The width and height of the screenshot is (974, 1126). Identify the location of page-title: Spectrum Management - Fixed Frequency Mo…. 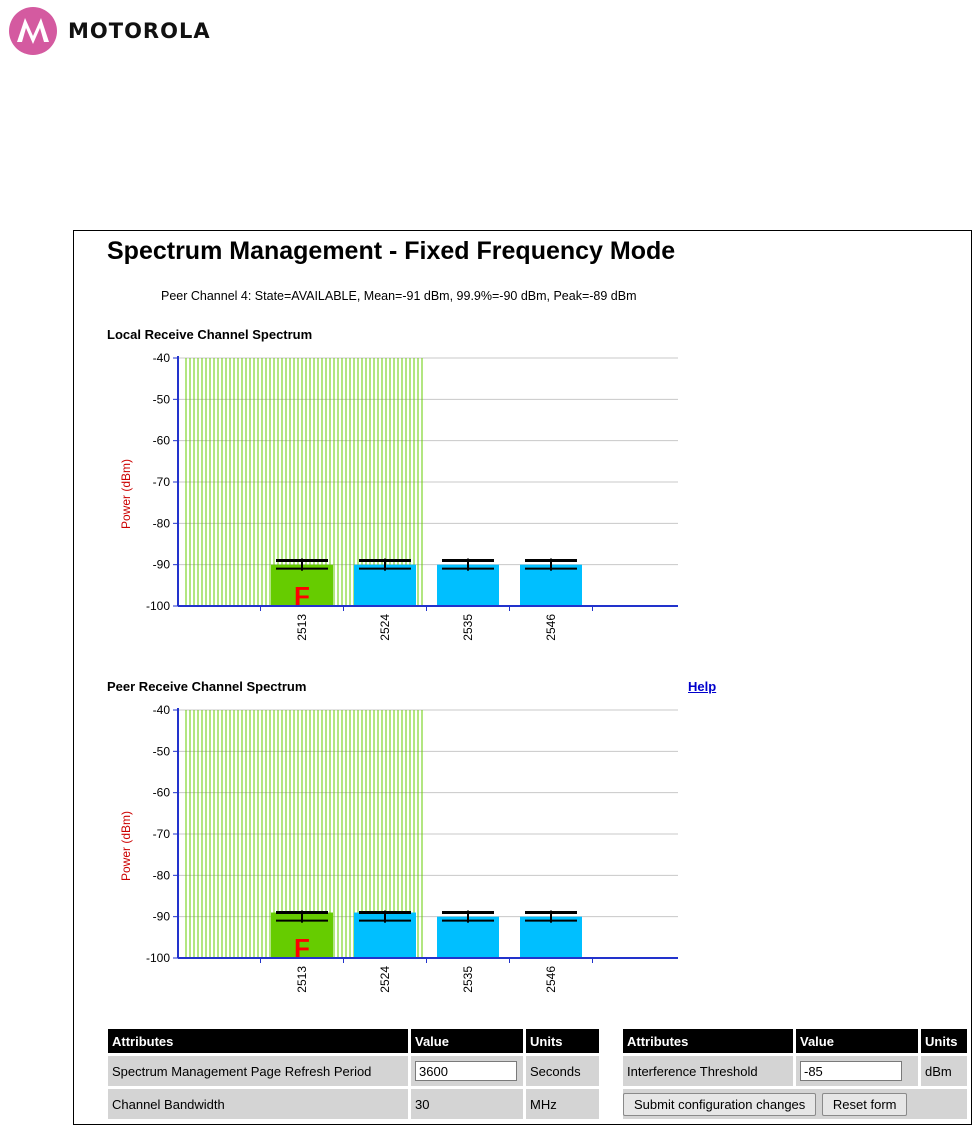
(391, 251).